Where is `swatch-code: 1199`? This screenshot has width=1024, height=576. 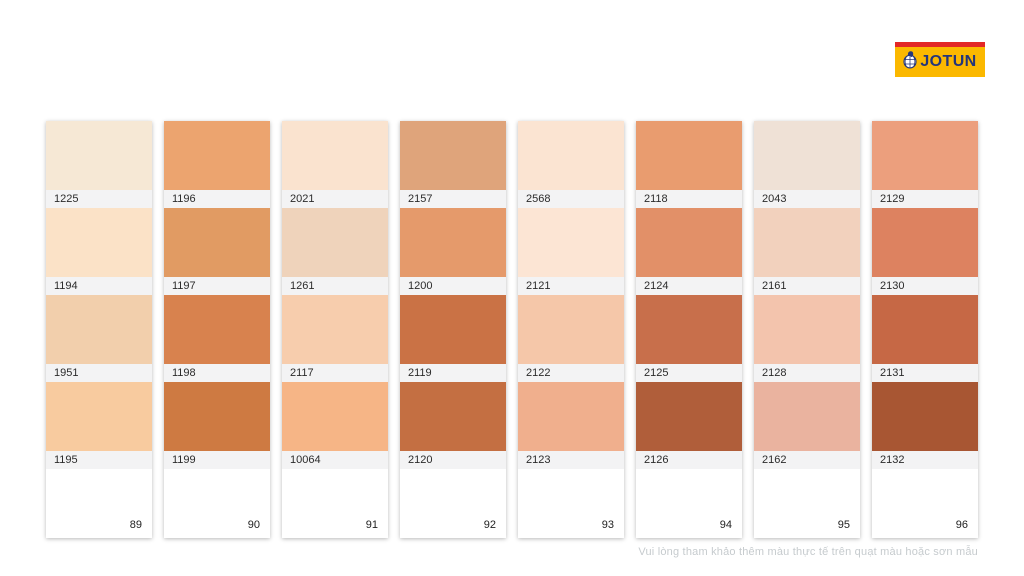
swatch-code: 1199 is located at coordinates (217, 460).